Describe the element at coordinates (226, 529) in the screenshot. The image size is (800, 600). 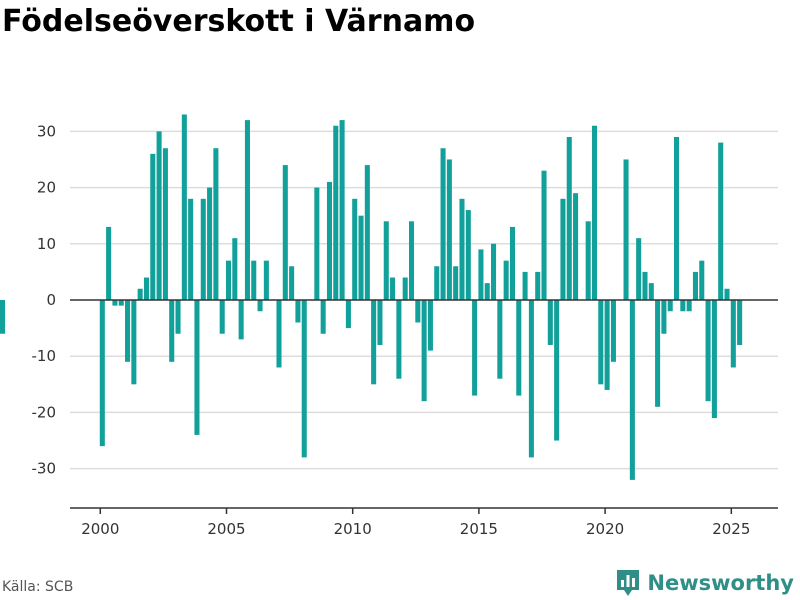
I see `x-tick-label: 2005` at that location.